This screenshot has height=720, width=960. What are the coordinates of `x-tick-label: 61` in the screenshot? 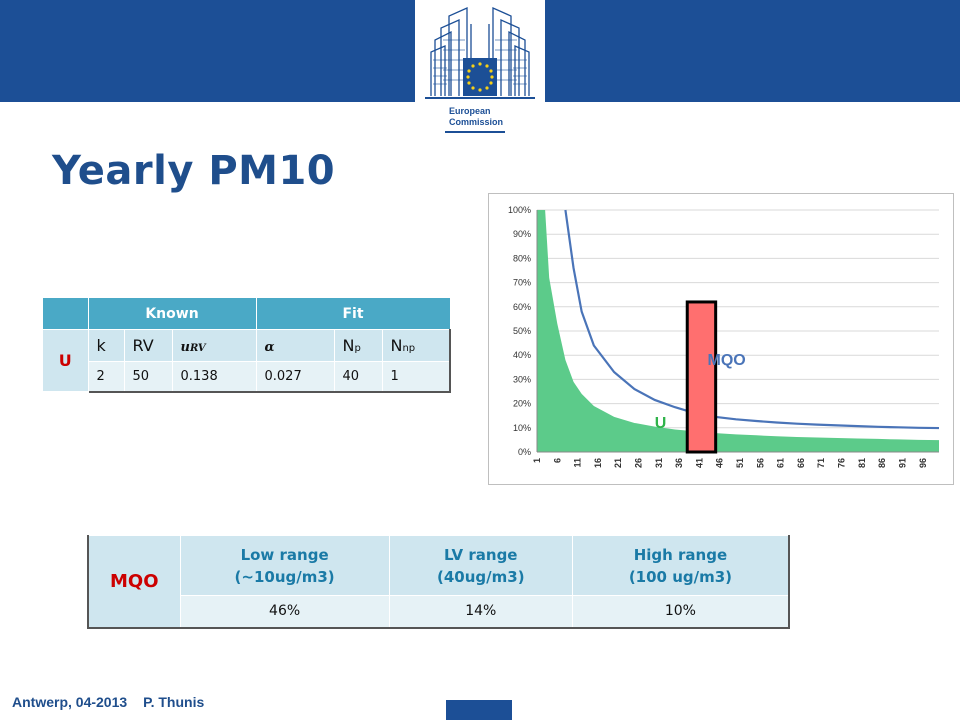 It's located at (781, 463).